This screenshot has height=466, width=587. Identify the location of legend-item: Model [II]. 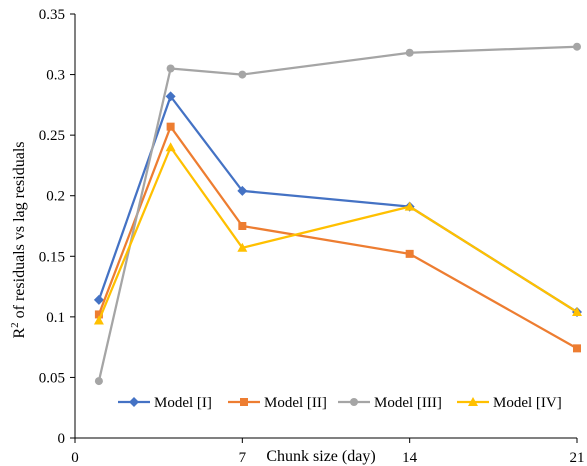
(277, 403).